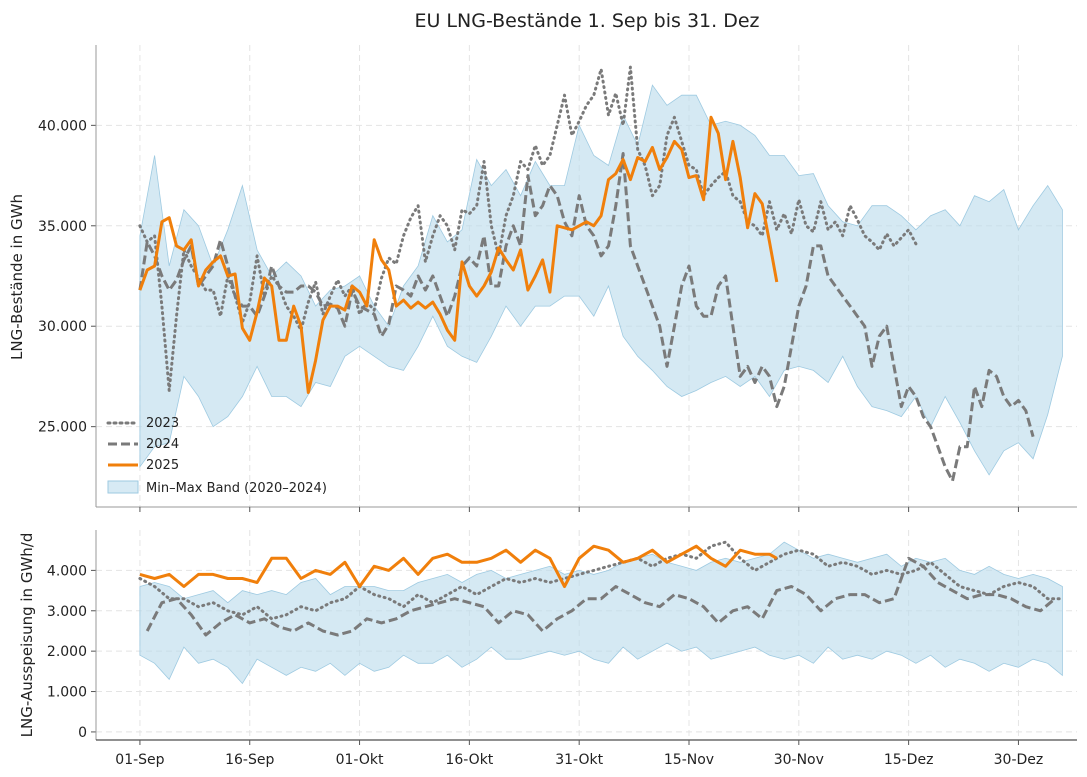  Describe the element at coordinates (689, 760) in the screenshot. I see `xtick-label-5: 15-Nov` at that location.